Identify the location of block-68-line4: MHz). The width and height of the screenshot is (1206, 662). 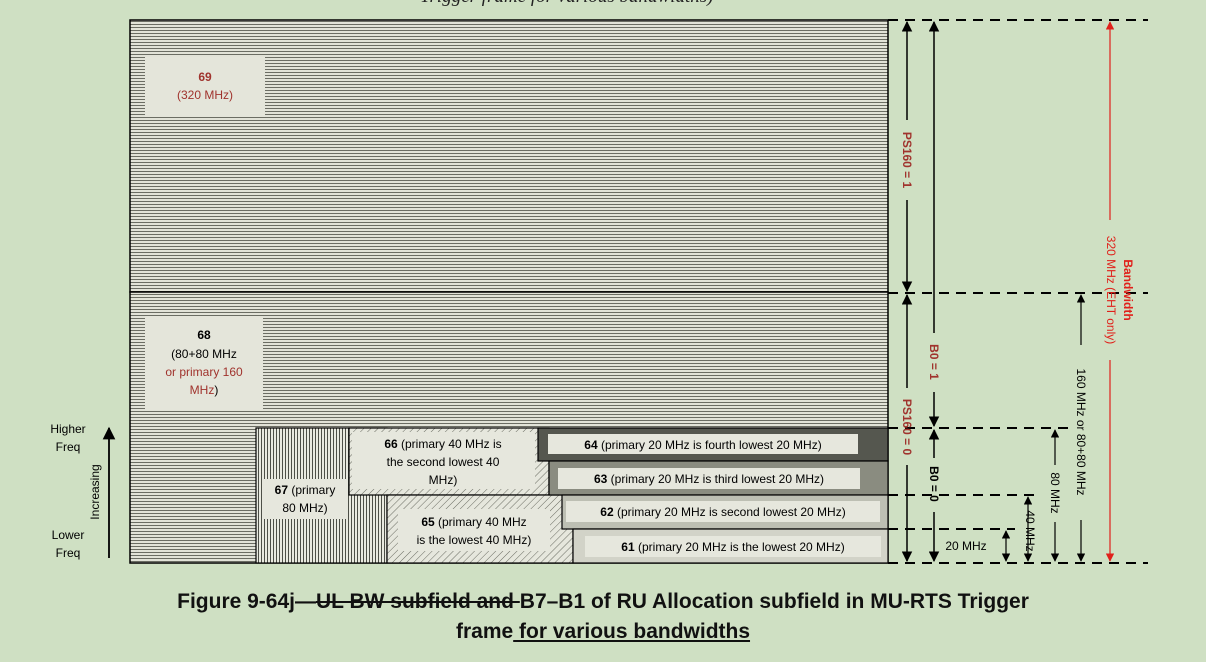
(204, 390).